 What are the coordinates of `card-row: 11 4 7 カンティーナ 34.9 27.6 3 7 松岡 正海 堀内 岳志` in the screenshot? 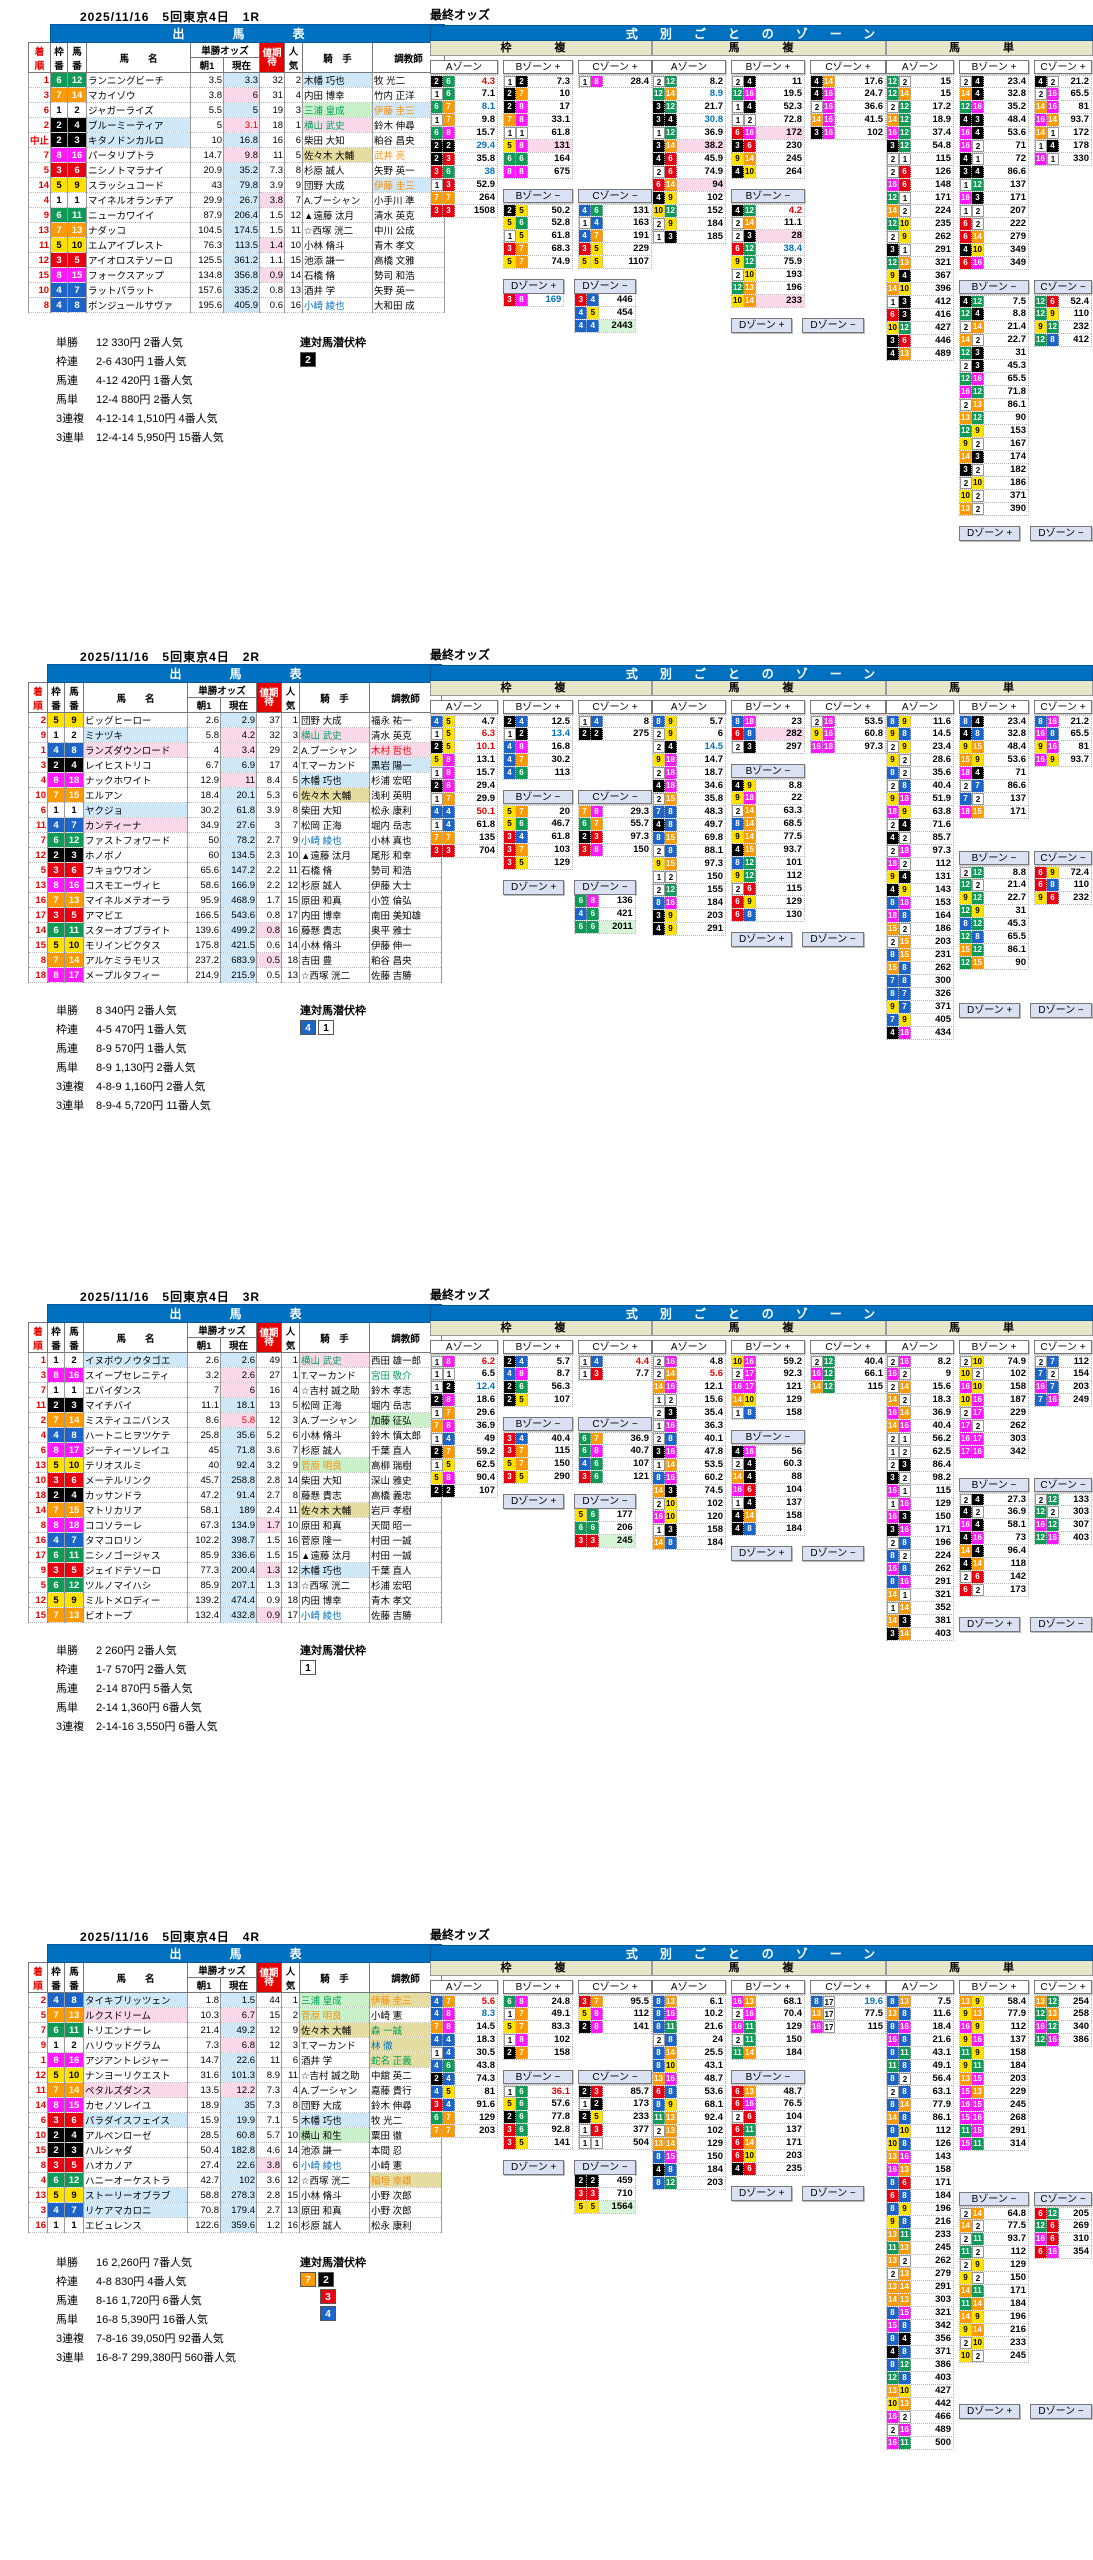 It's located at (235, 825).